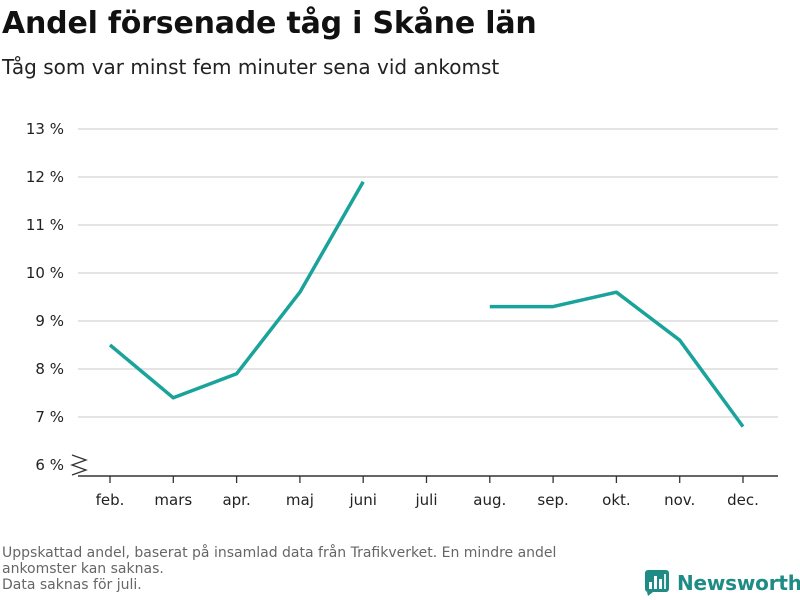  What do you see at coordinates (49, 417) in the screenshot?
I see `y-tick-label: 7 %` at bounding box center [49, 417].